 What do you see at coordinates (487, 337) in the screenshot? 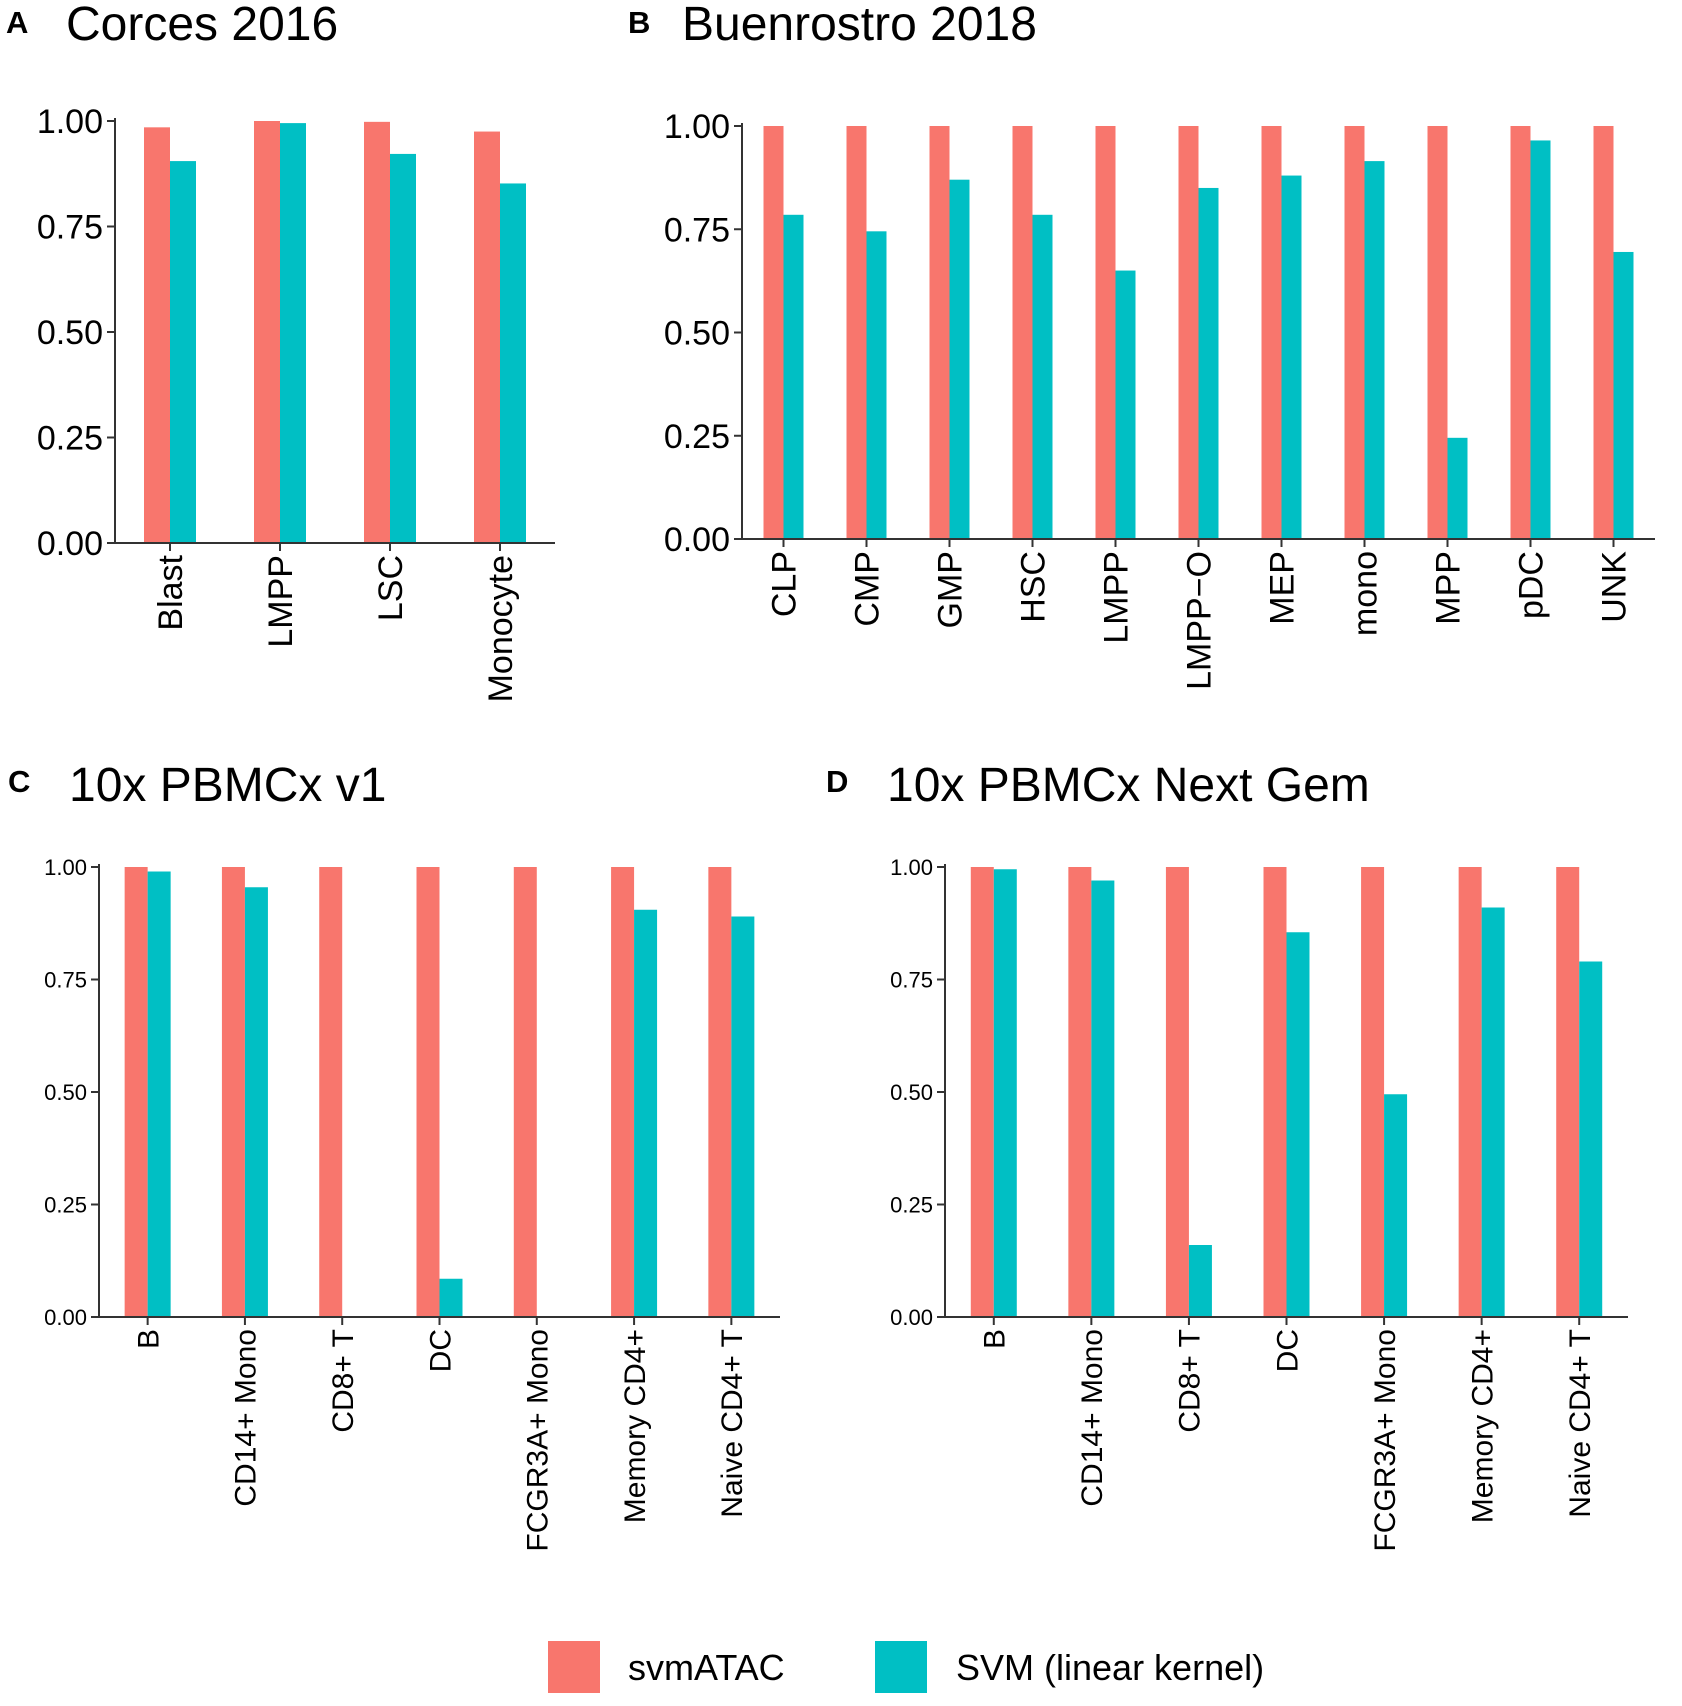
I see `bar-a-monocyte-svmatac` at bounding box center [487, 337].